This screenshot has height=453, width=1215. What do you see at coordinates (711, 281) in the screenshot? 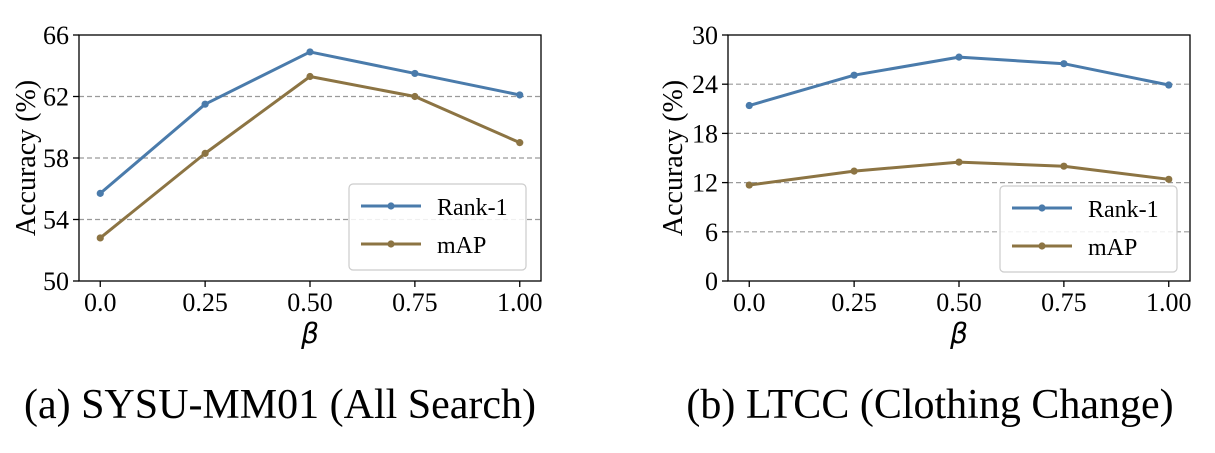
I see `y-tick-label: 0` at bounding box center [711, 281].